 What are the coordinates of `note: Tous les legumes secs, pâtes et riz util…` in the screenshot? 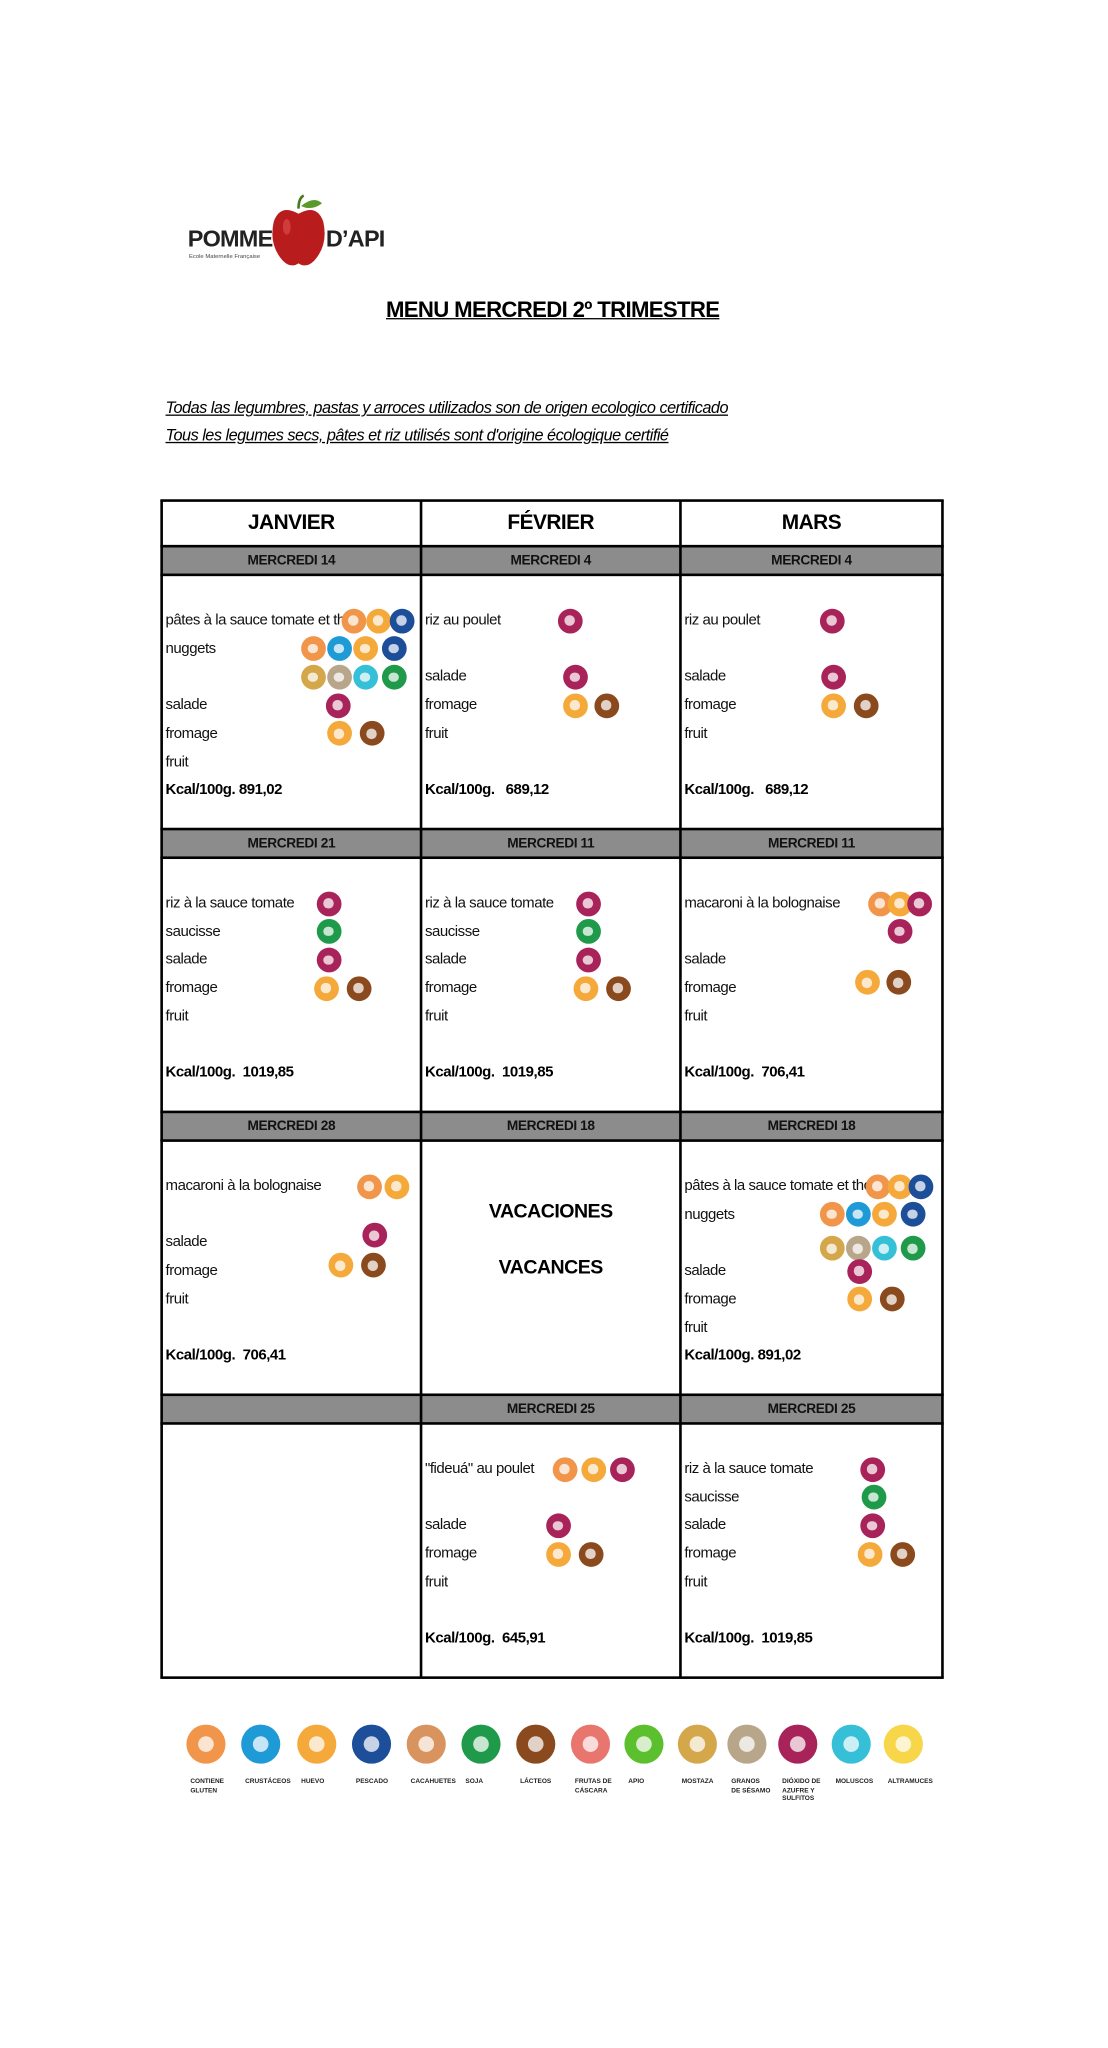 It's located at (417, 435).